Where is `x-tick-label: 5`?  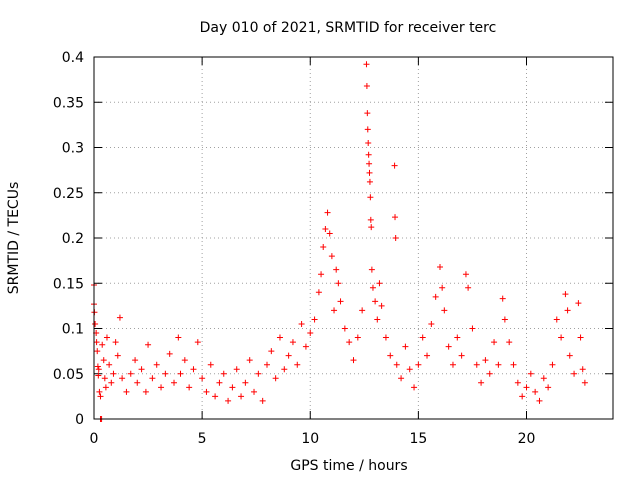 x-tick-label: 5 is located at coordinates (202, 439).